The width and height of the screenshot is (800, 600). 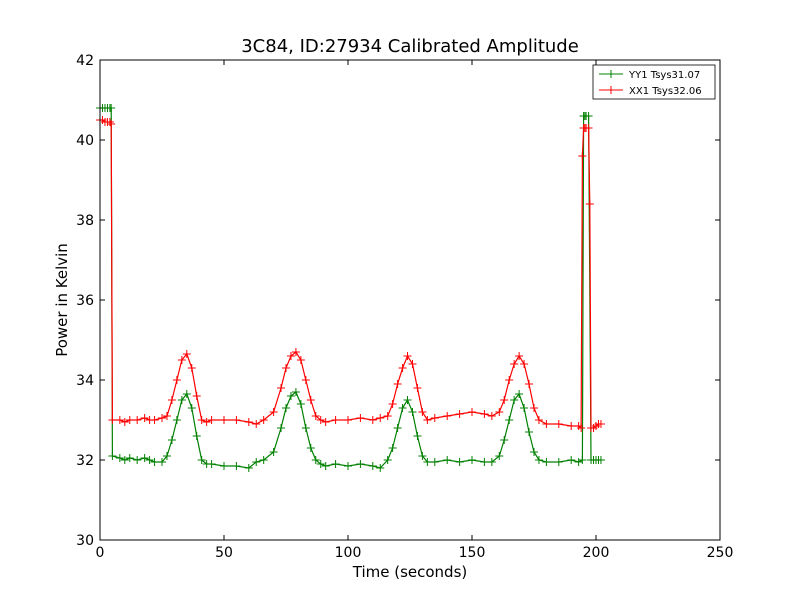 I want to click on legend-marker-yy1, so click(x=611, y=74).